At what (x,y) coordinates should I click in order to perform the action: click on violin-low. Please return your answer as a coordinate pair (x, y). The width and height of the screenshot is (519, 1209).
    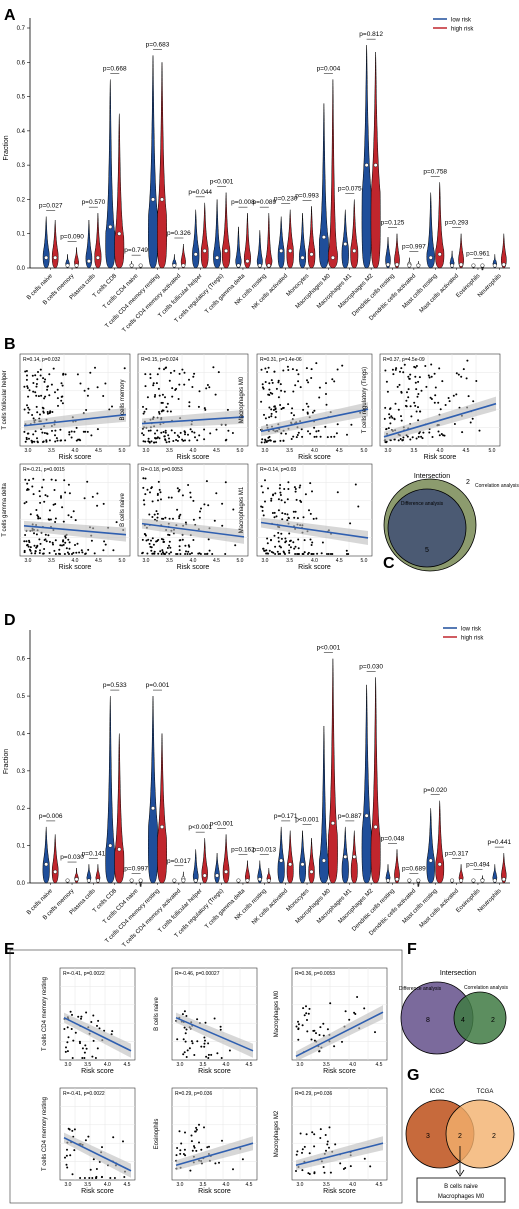
    Looking at the image, I should click on (46, 242).